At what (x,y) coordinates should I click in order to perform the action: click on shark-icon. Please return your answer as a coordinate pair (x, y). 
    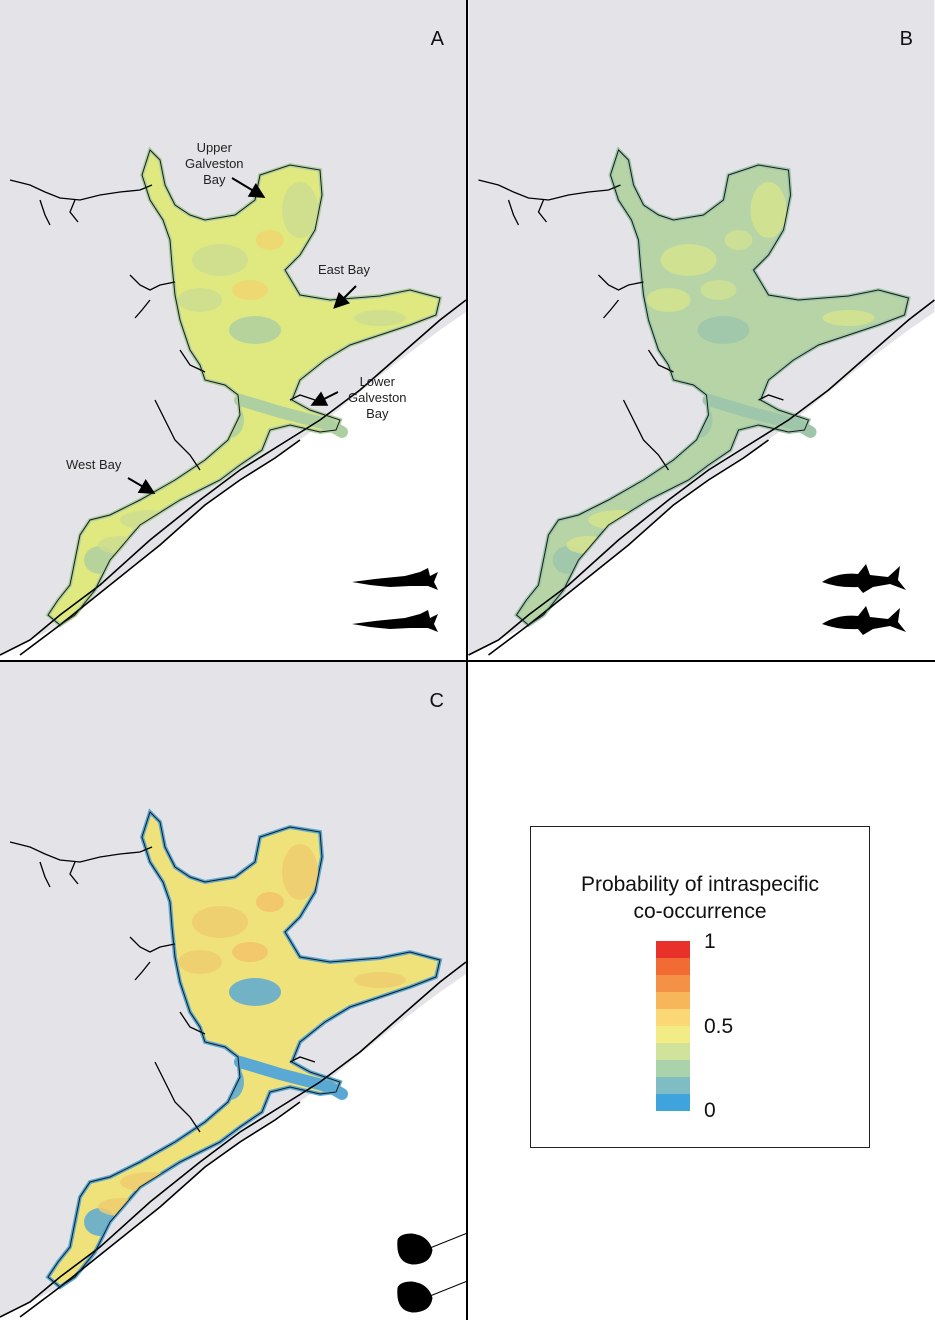
    Looking at the image, I should click on (864, 620).